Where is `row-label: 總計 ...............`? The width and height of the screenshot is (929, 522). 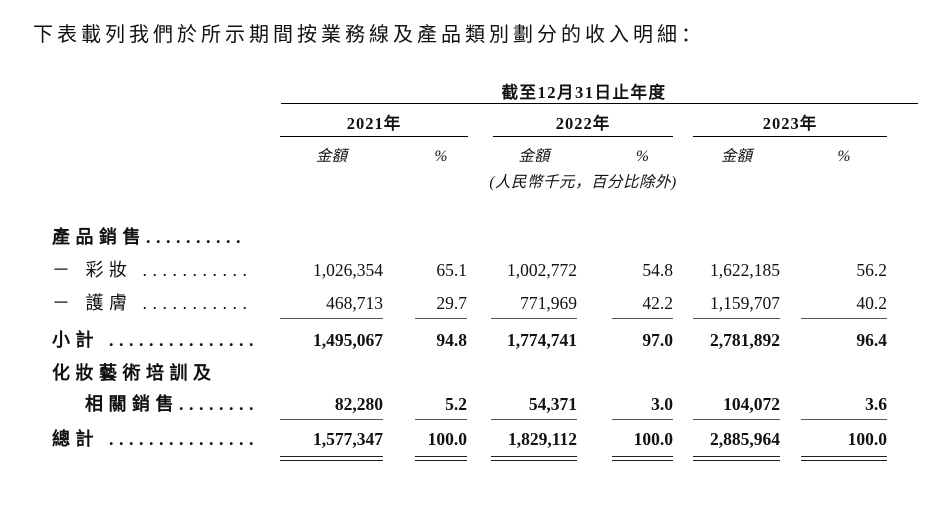 row-label: 總計 ............... is located at coordinates (155, 439).